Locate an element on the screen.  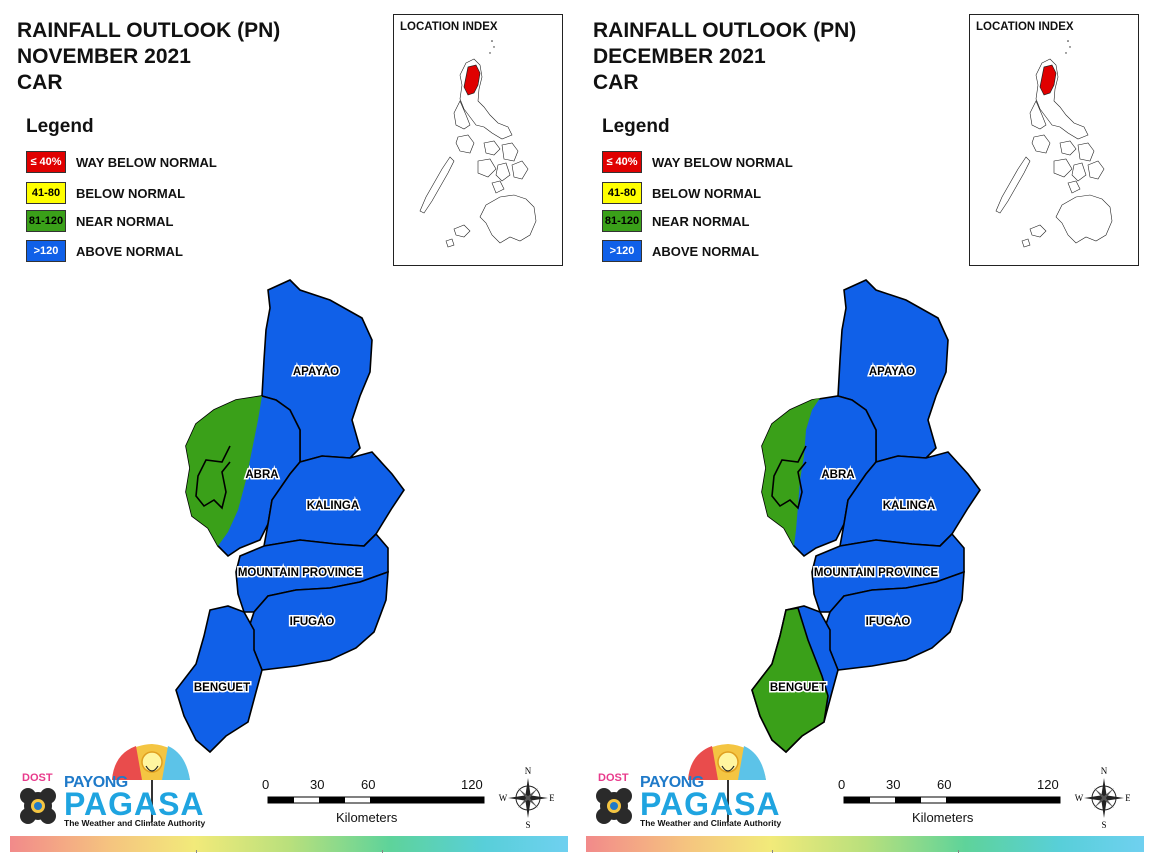
legend-item-near-normal: 81-120 NEAR NORMAL is located at coordinates (676, 221).